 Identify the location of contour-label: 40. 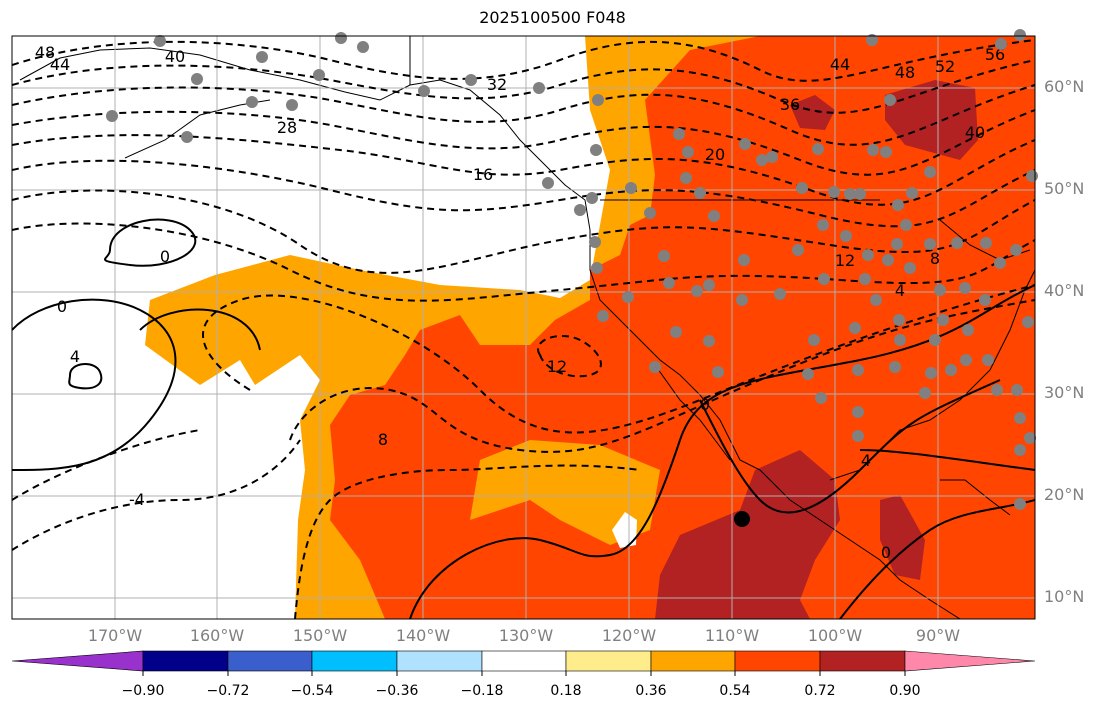
(175, 56).